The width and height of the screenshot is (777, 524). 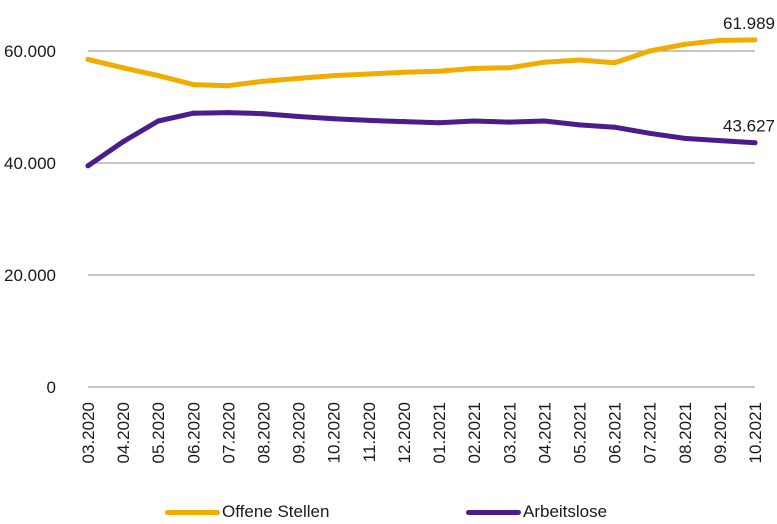 What do you see at coordinates (388, 513) in the screenshot?
I see `legend: Offene Stellen Arbeitslose` at bounding box center [388, 513].